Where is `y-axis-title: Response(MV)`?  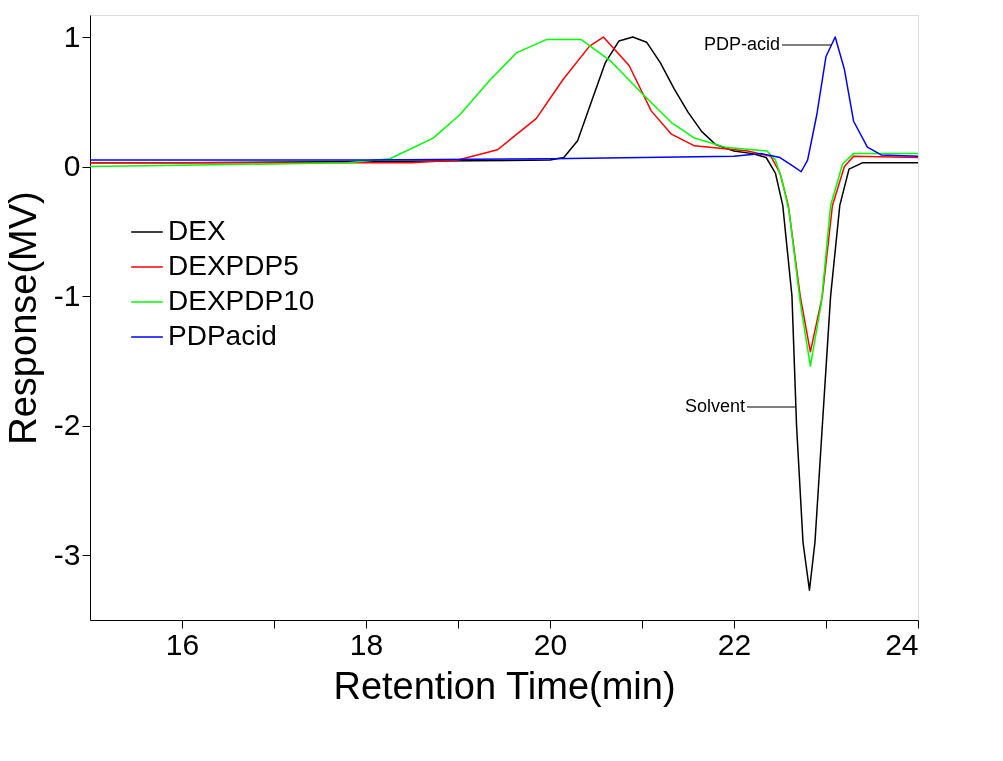
y-axis-title: Response(MV) is located at coordinates (22, 318).